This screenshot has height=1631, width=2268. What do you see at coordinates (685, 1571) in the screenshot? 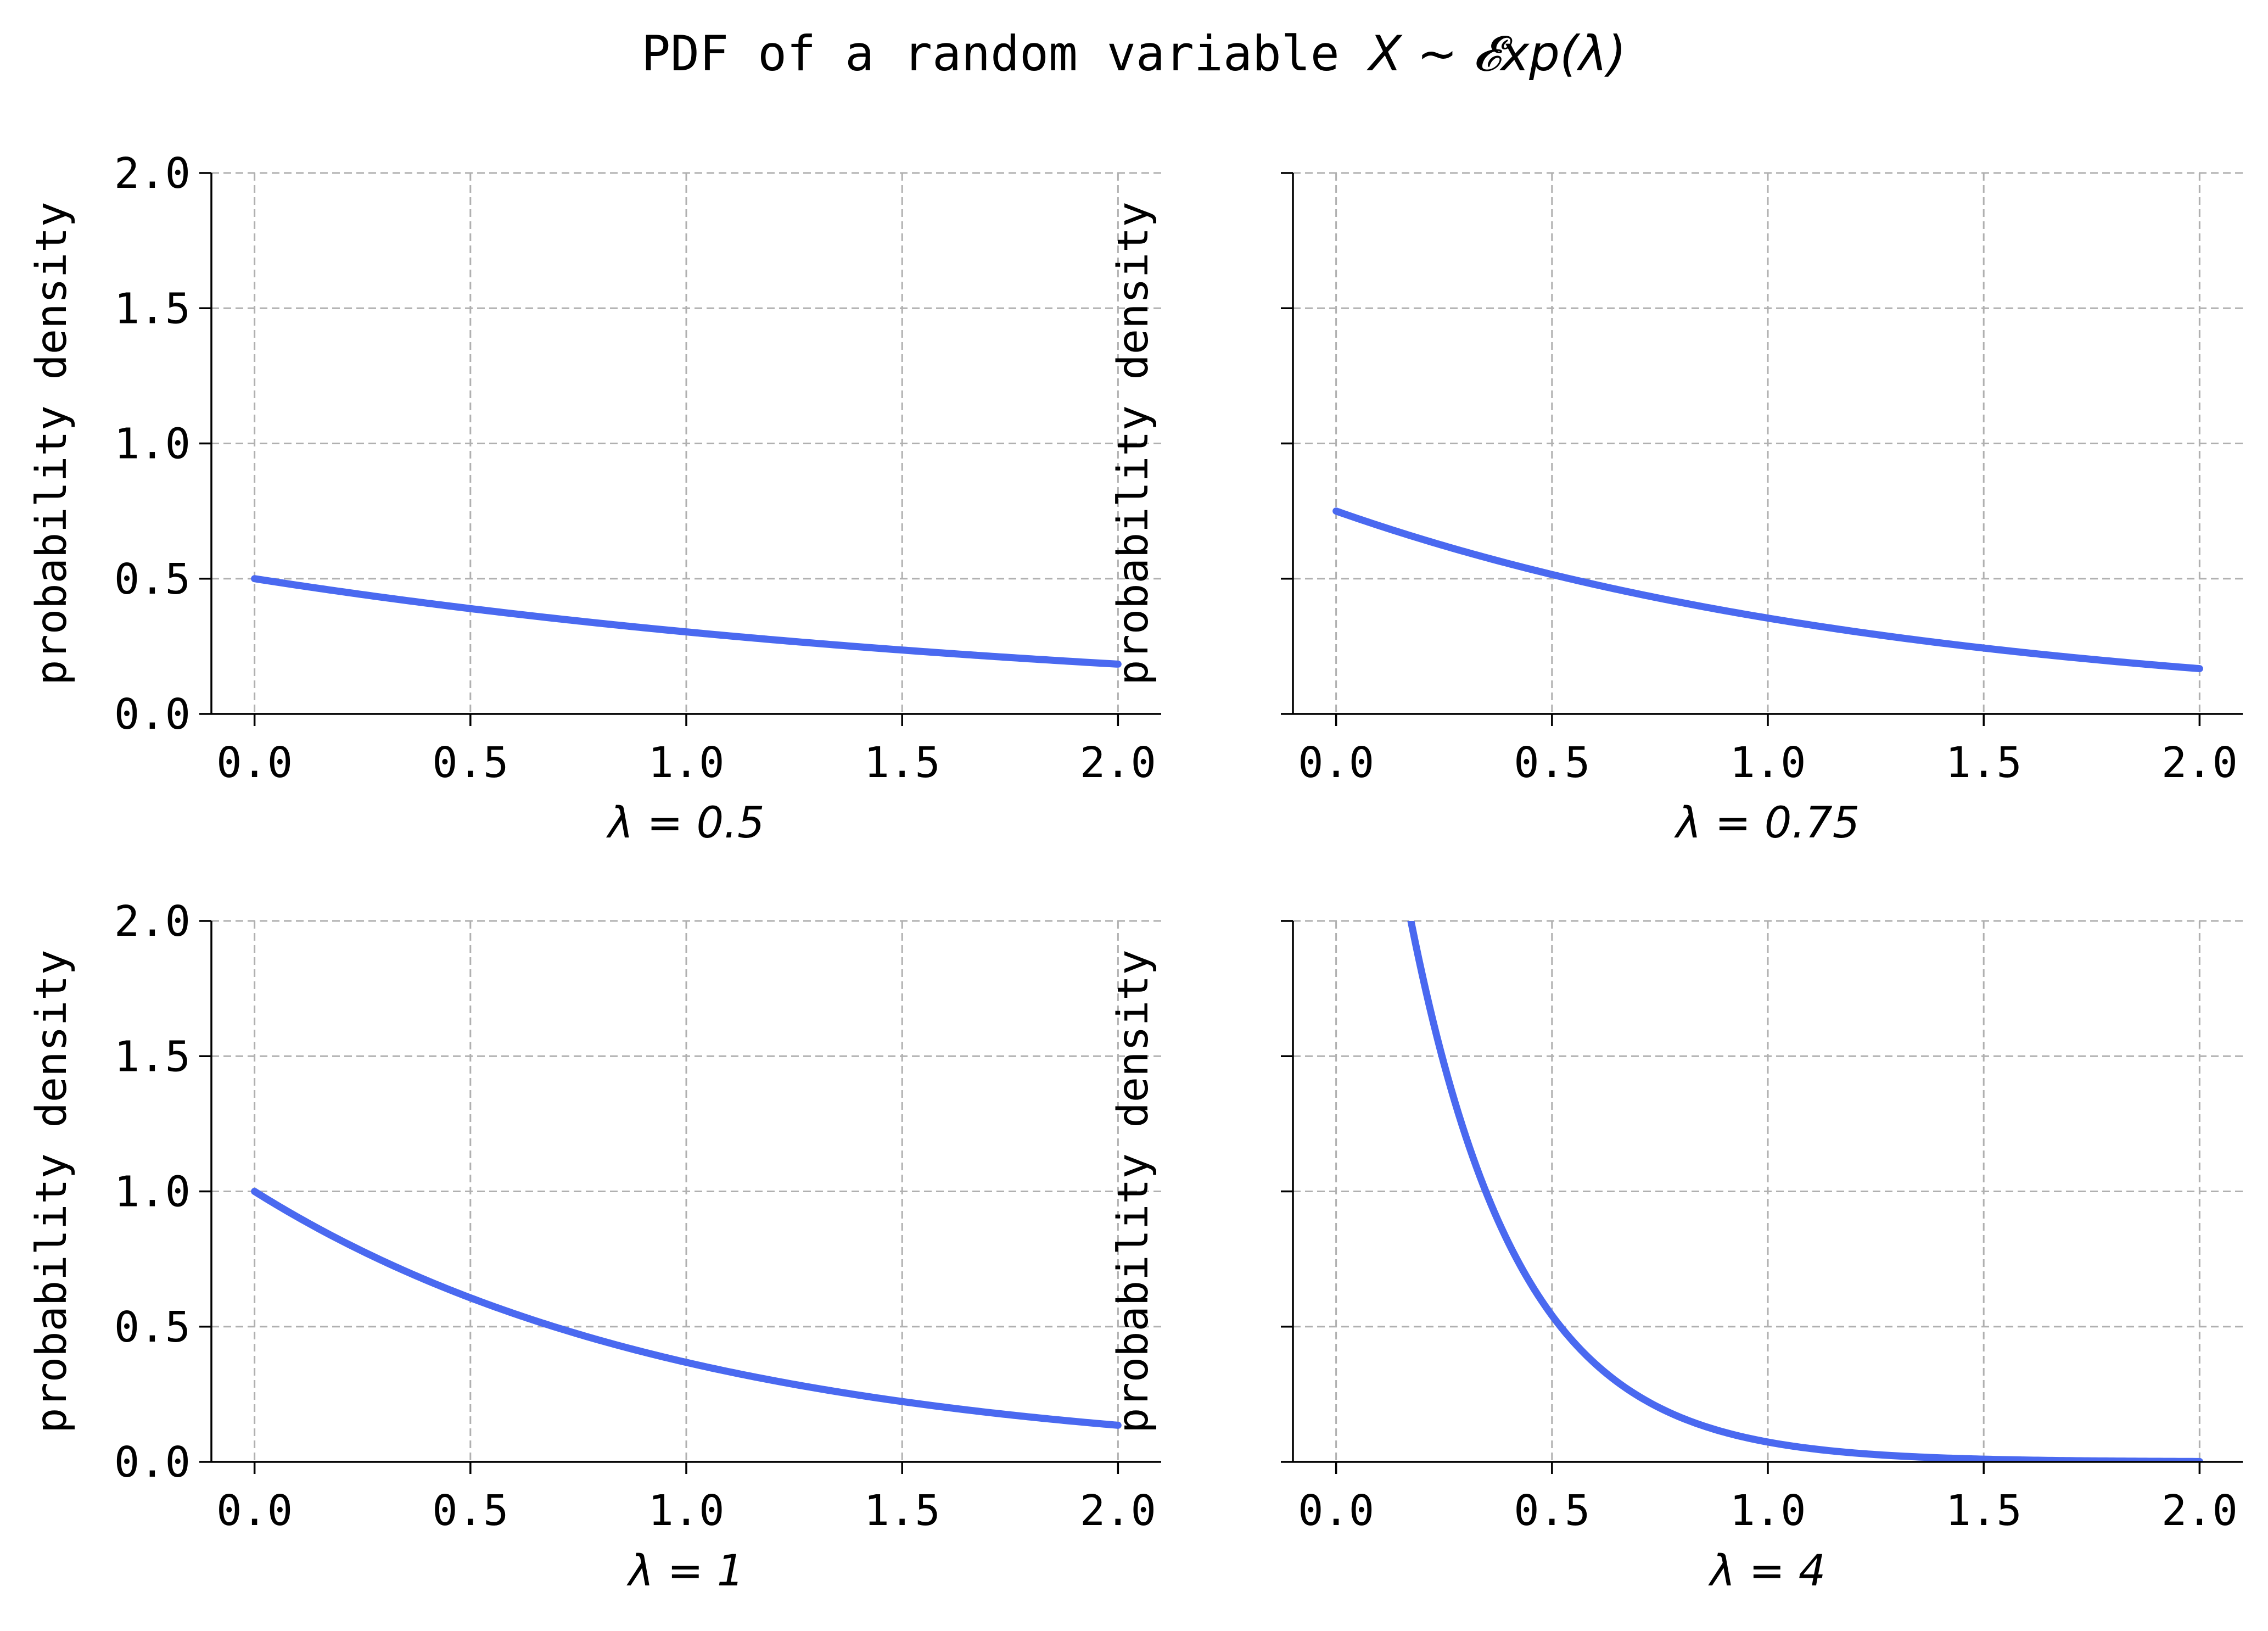
I see `x-axis-label: λ = 1` at bounding box center [685, 1571].